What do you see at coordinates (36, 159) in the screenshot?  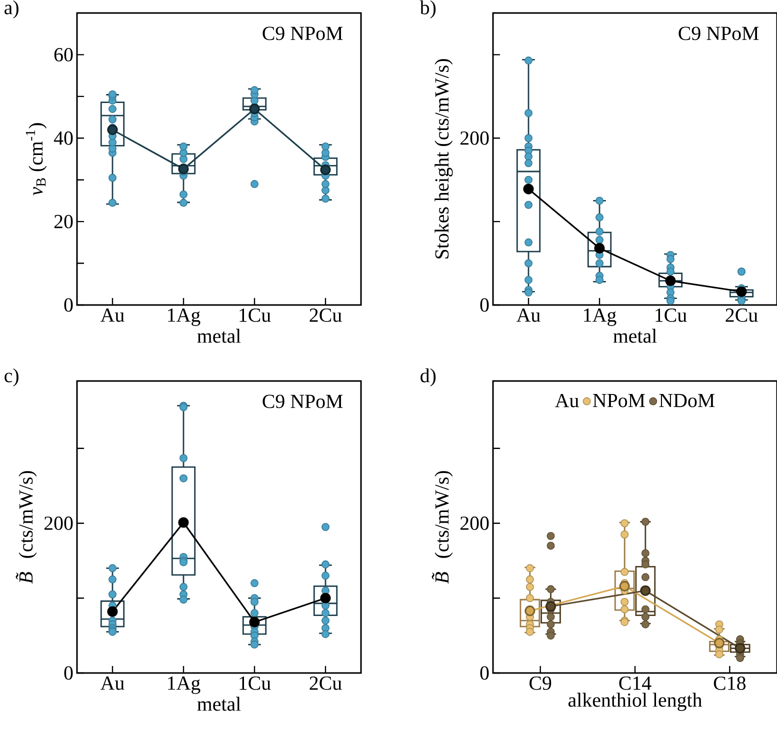 I see `y-axis-title: ν$_{B}$ (cm$^{-1}$)` at bounding box center [36, 159].